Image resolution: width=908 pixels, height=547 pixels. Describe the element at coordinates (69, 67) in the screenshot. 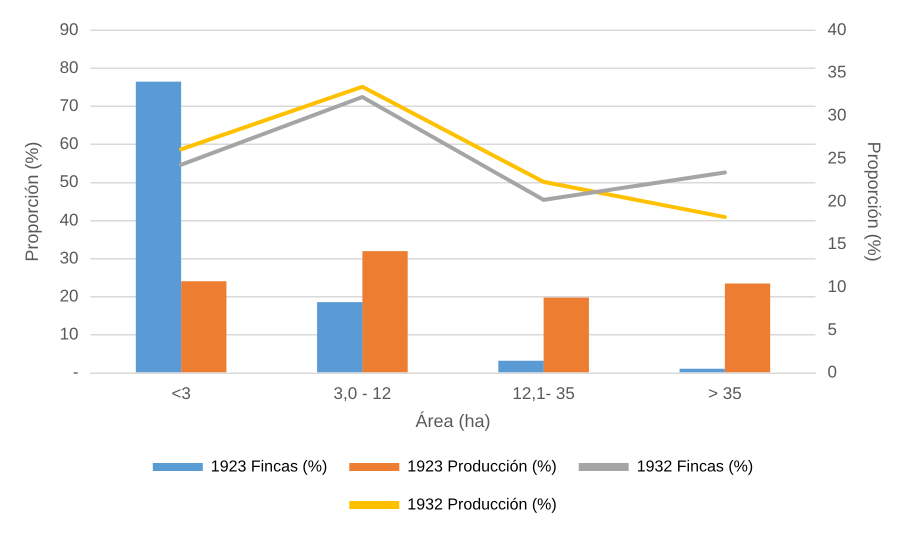

I see `y-tick-label: 80` at that location.